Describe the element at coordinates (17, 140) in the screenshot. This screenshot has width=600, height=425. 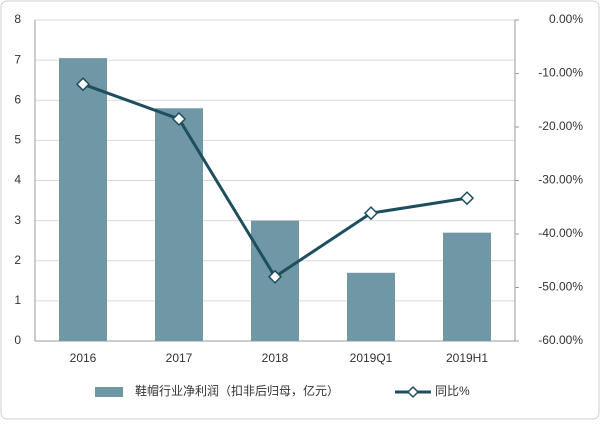
I see `y-tick-label: 5` at that location.